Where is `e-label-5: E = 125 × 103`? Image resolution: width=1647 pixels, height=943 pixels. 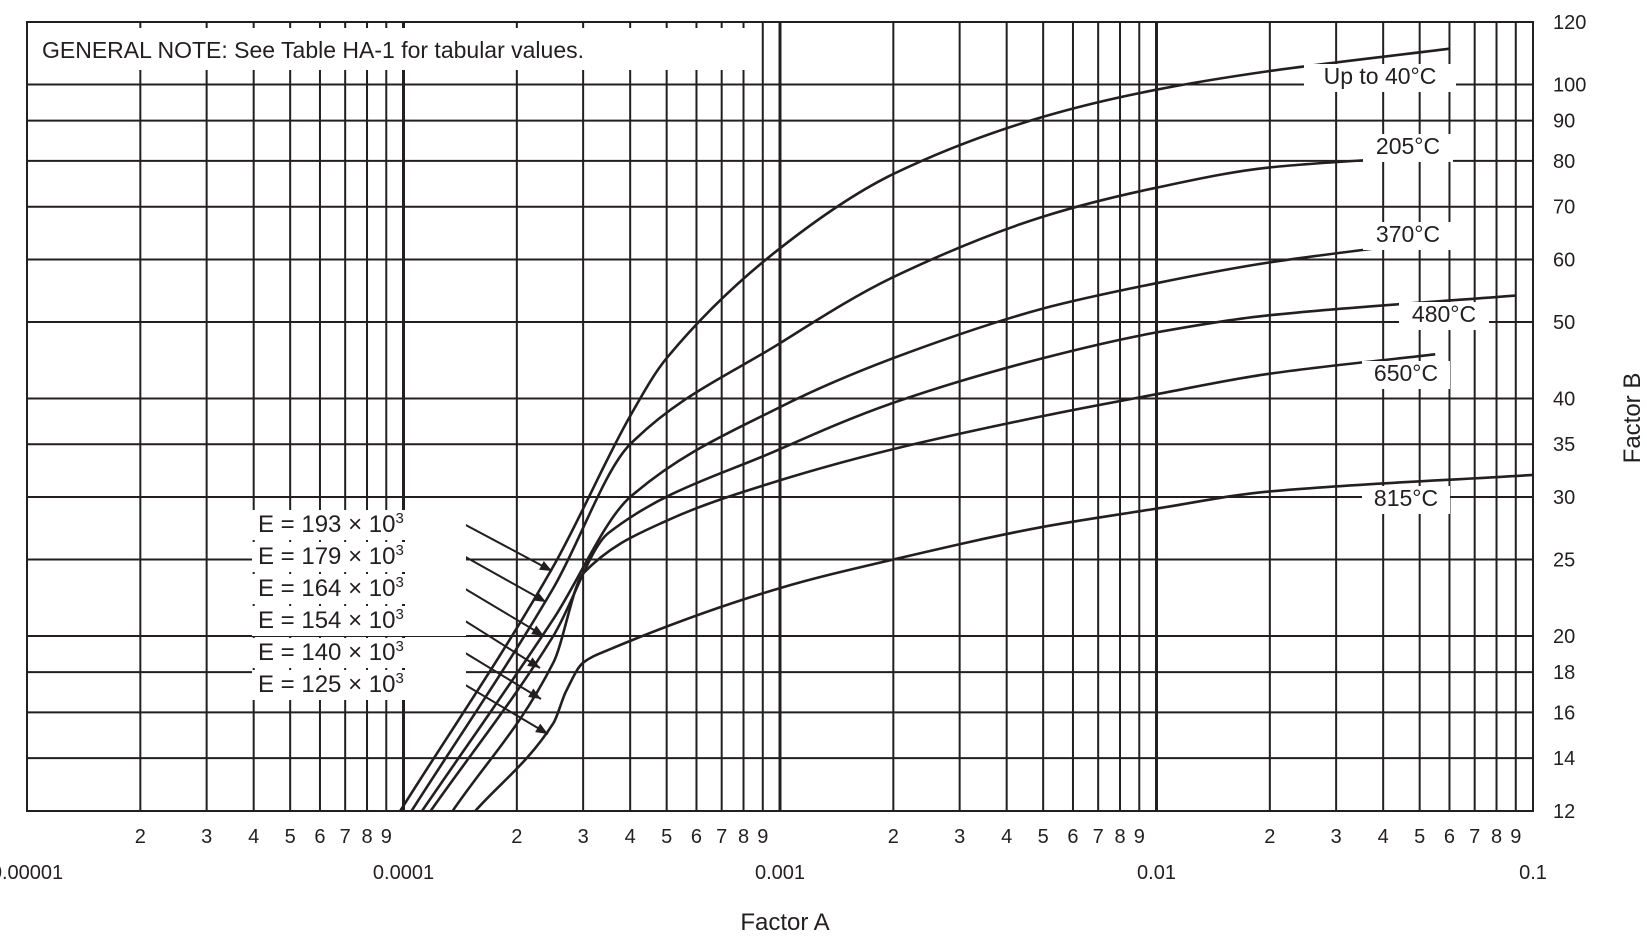 e-label-5: E = 125 × 103 is located at coordinates (331, 684).